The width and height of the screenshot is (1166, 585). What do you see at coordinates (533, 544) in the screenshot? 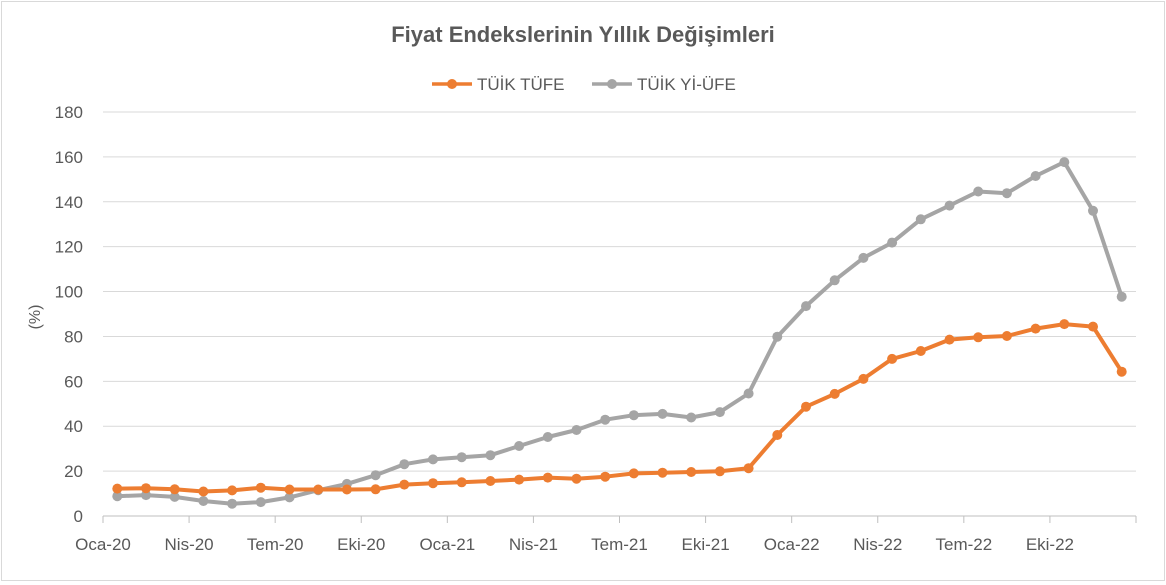
I see `x-tick-label: Nis-21` at bounding box center [533, 544].